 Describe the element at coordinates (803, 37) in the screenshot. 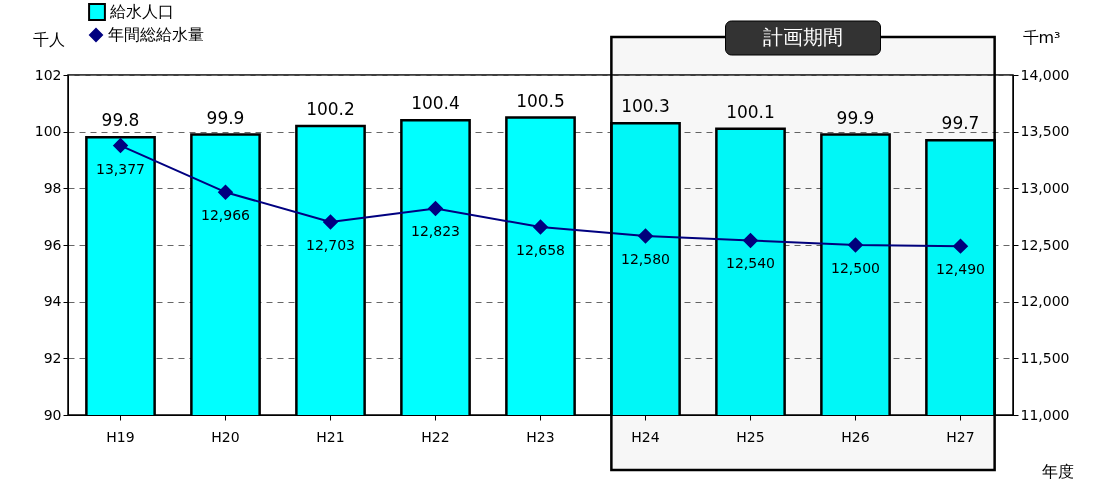

I see `band-label: 計画期間` at that location.